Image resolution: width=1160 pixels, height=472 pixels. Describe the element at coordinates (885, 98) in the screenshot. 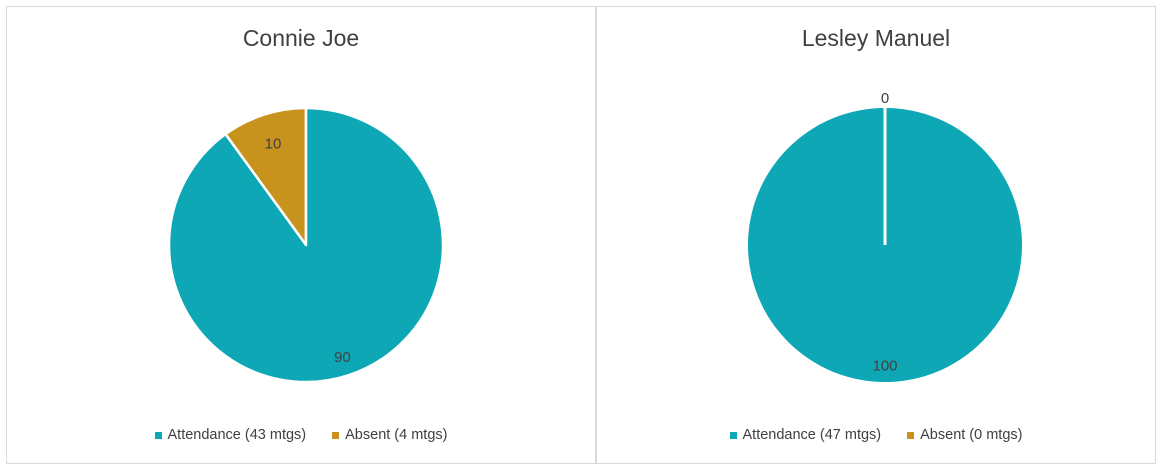

I see `data-label-absent: 0` at that location.